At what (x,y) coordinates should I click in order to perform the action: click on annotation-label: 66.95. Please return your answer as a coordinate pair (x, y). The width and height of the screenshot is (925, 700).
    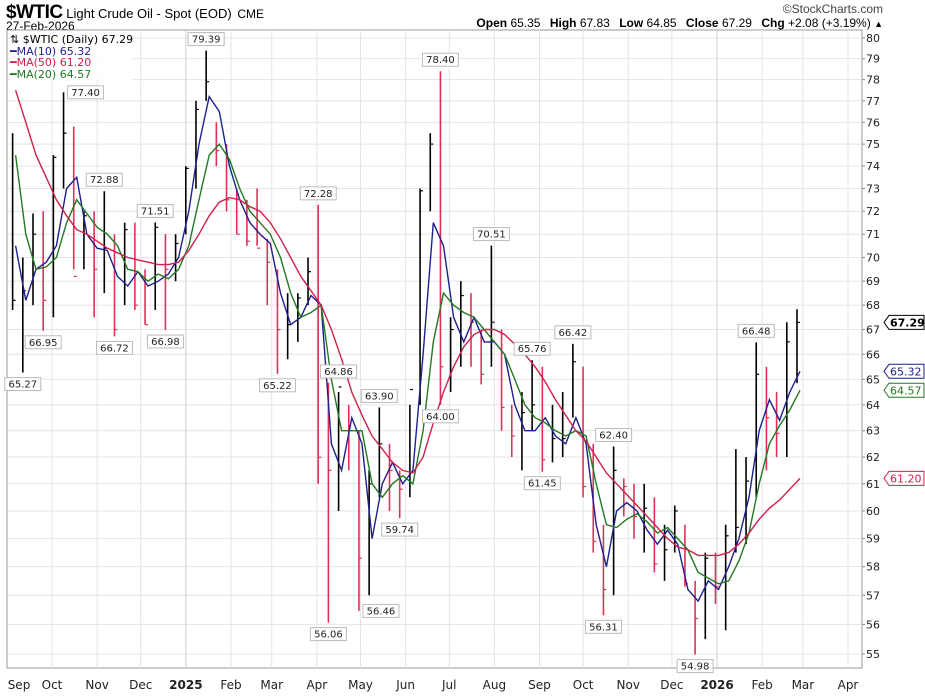
    Looking at the image, I should click on (43, 343).